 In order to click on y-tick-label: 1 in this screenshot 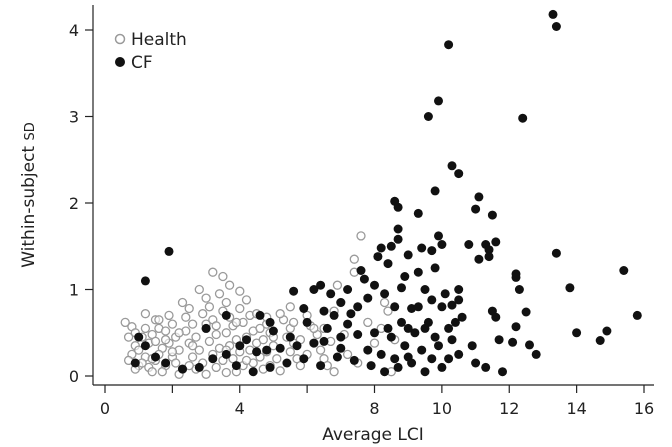, I will do `click(74, 290)`.